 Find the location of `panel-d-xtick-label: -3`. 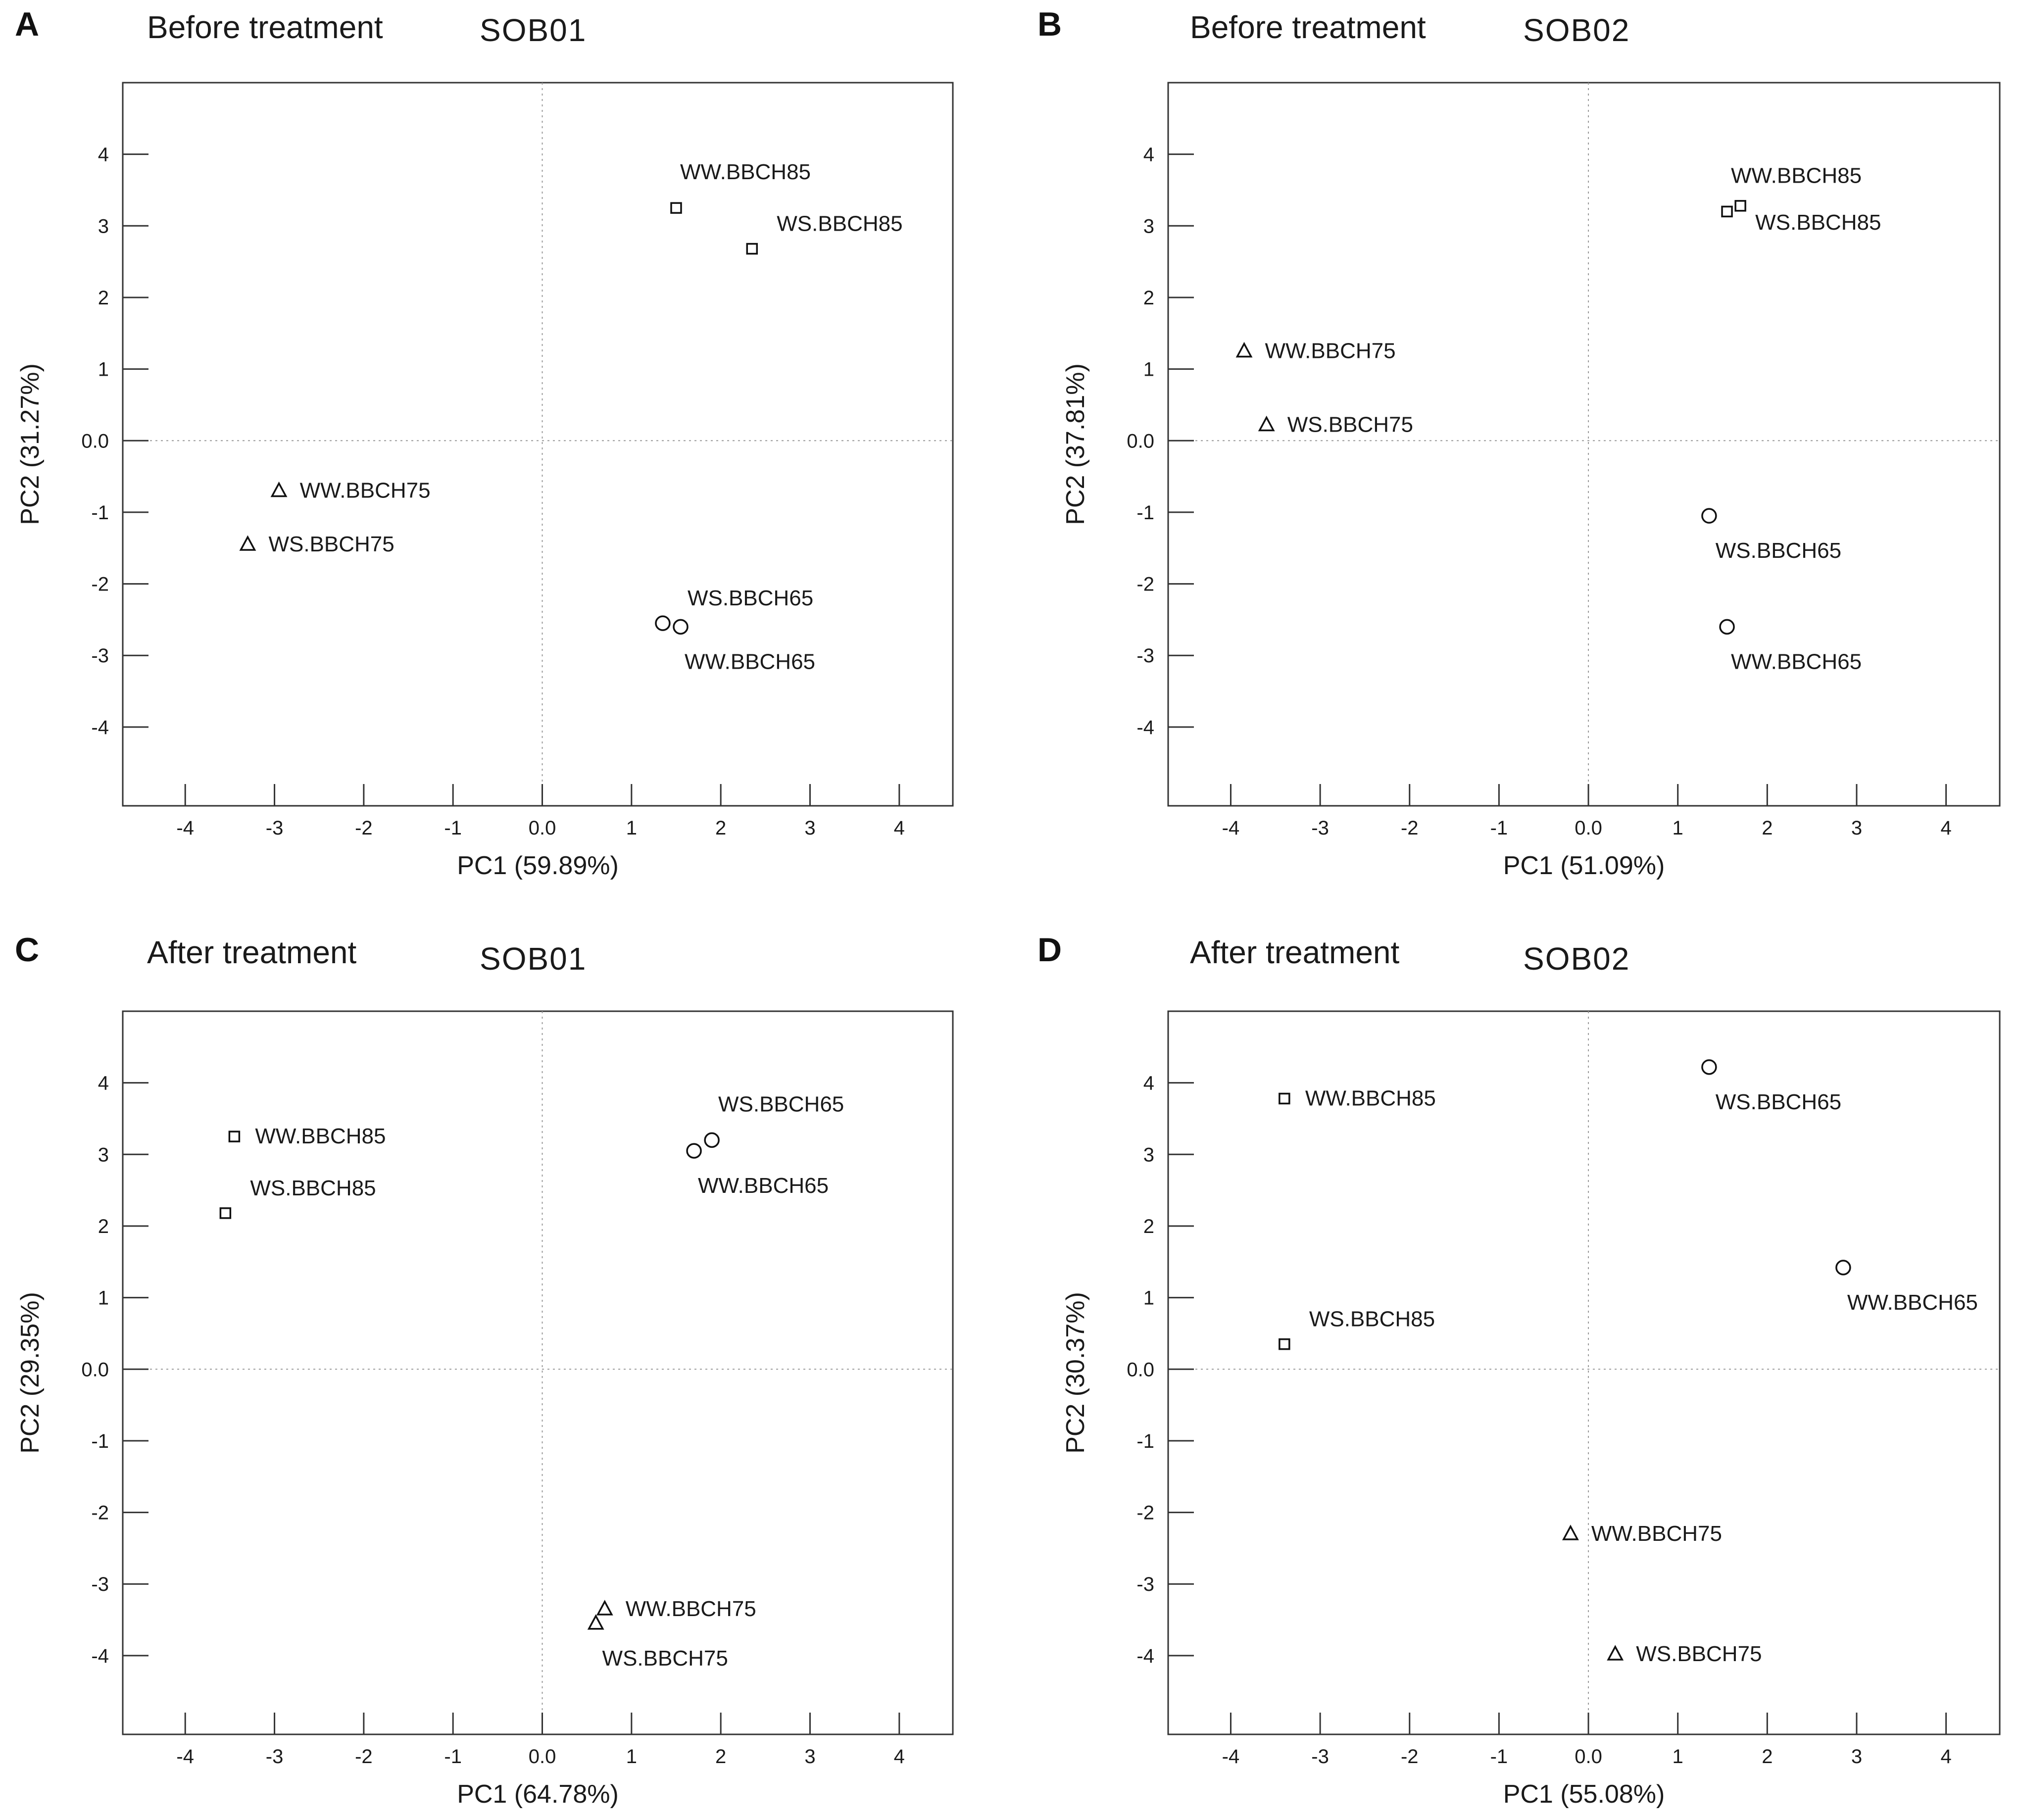

panel-d-xtick-label: -3 is located at coordinates (1320, 1757).